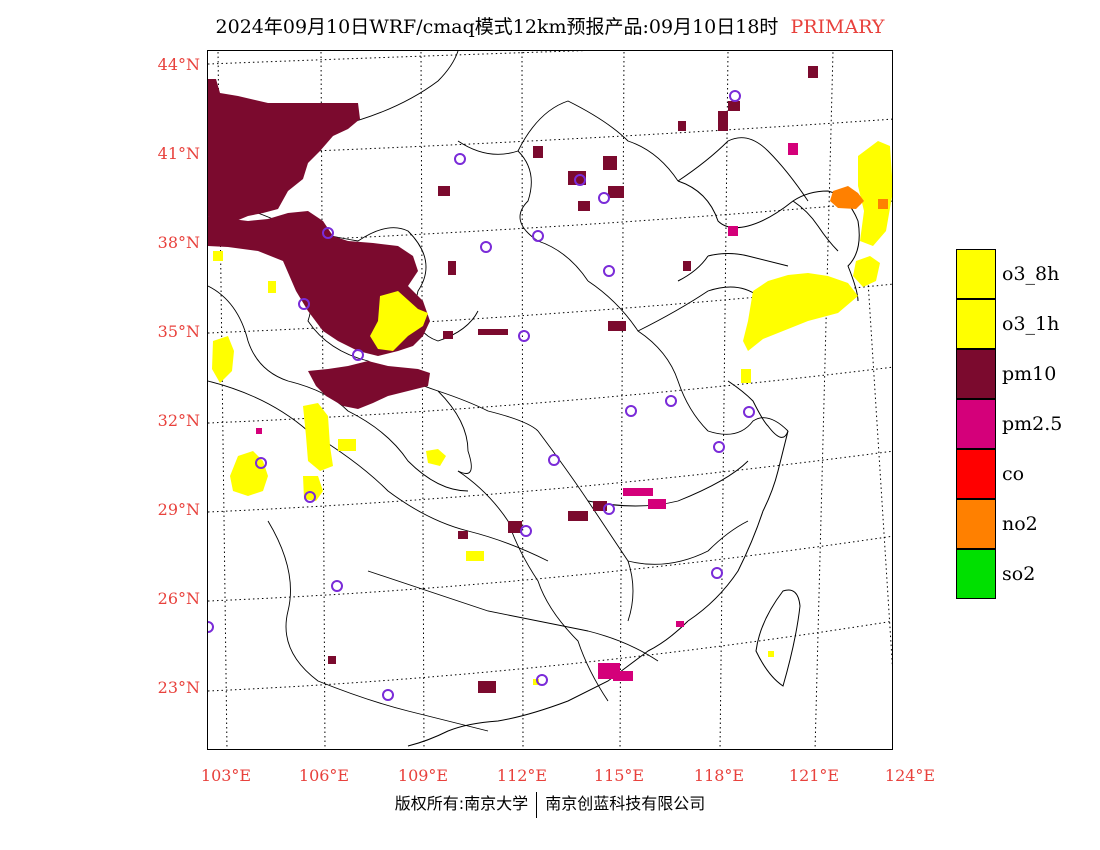  What do you see at coordinates (522, 775) in the screenshot?
I see `lon-label-112e: 112°E` at bounding box center [522, 775].